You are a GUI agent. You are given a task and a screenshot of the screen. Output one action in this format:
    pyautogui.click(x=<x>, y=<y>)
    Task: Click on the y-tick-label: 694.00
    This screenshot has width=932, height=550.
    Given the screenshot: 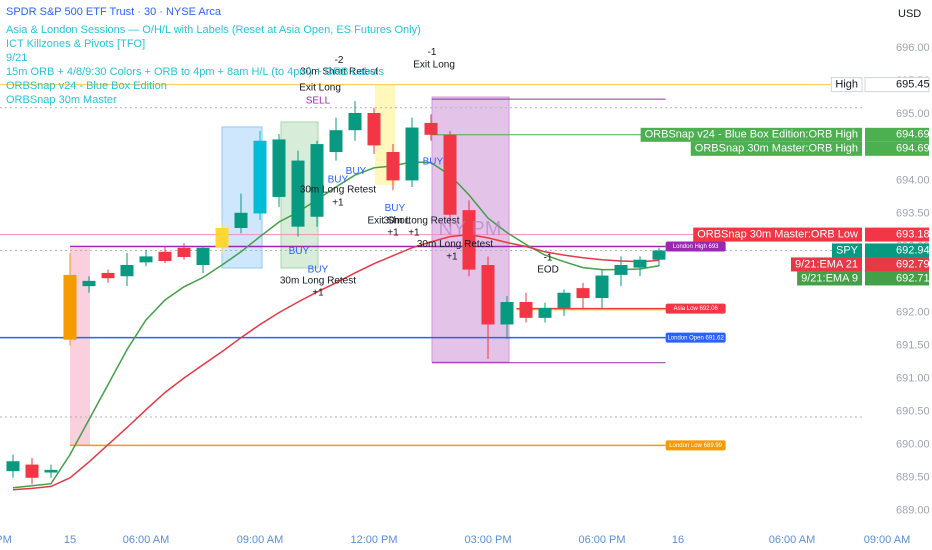 What is the action you would take?
    pyautogui.click(x=913, y=180)
    